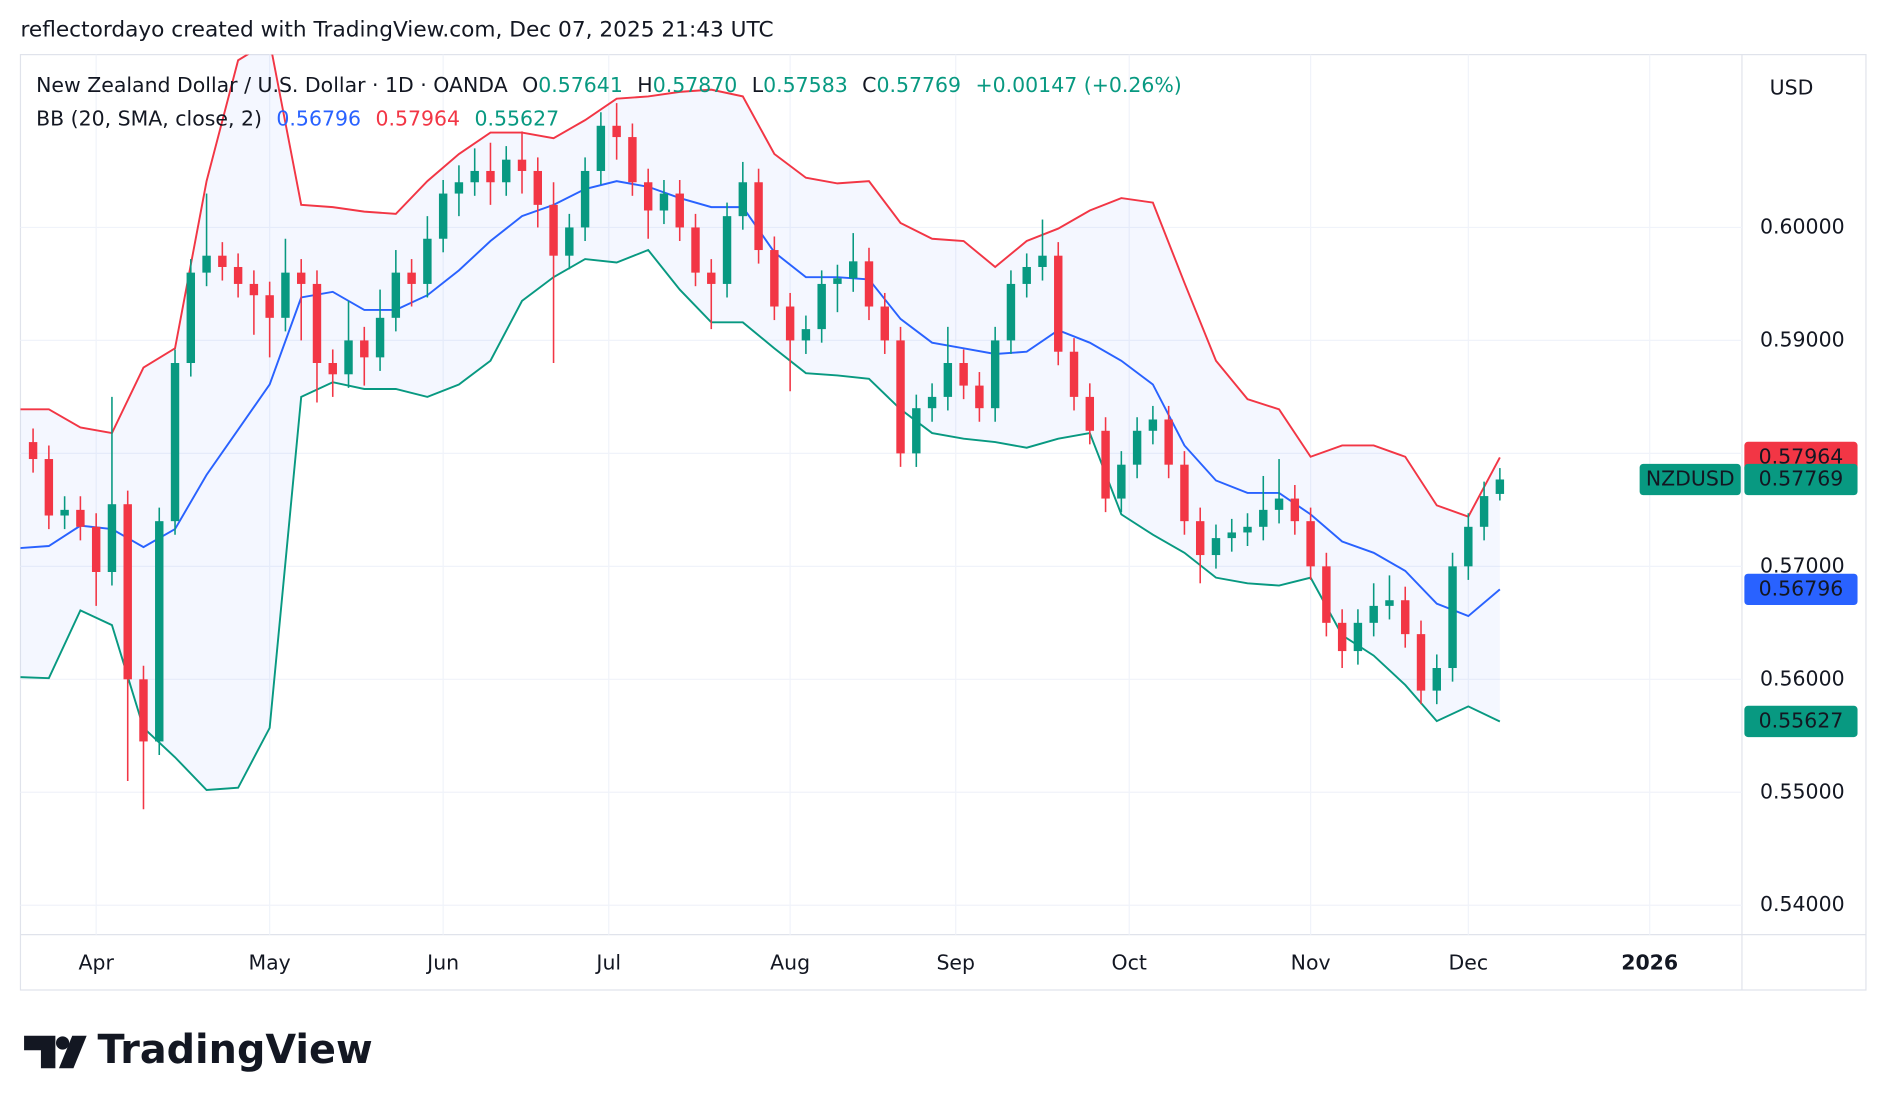 Image resolution: width=1878 pixels, height=1106 pixels. I want to click on x-tick-label: Aug, so click(790, 963).